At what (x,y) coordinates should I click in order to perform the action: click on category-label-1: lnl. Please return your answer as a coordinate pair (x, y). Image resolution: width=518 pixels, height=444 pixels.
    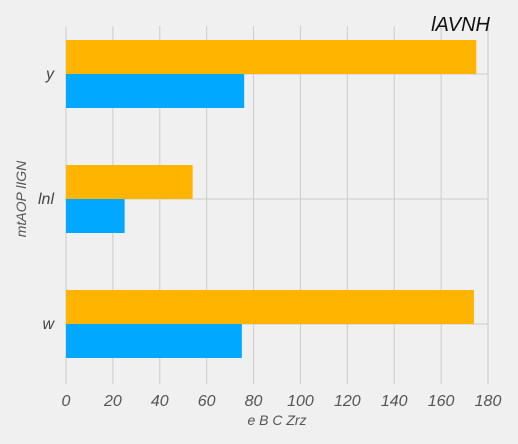
    Looking at the image, I should click on (46, 199).